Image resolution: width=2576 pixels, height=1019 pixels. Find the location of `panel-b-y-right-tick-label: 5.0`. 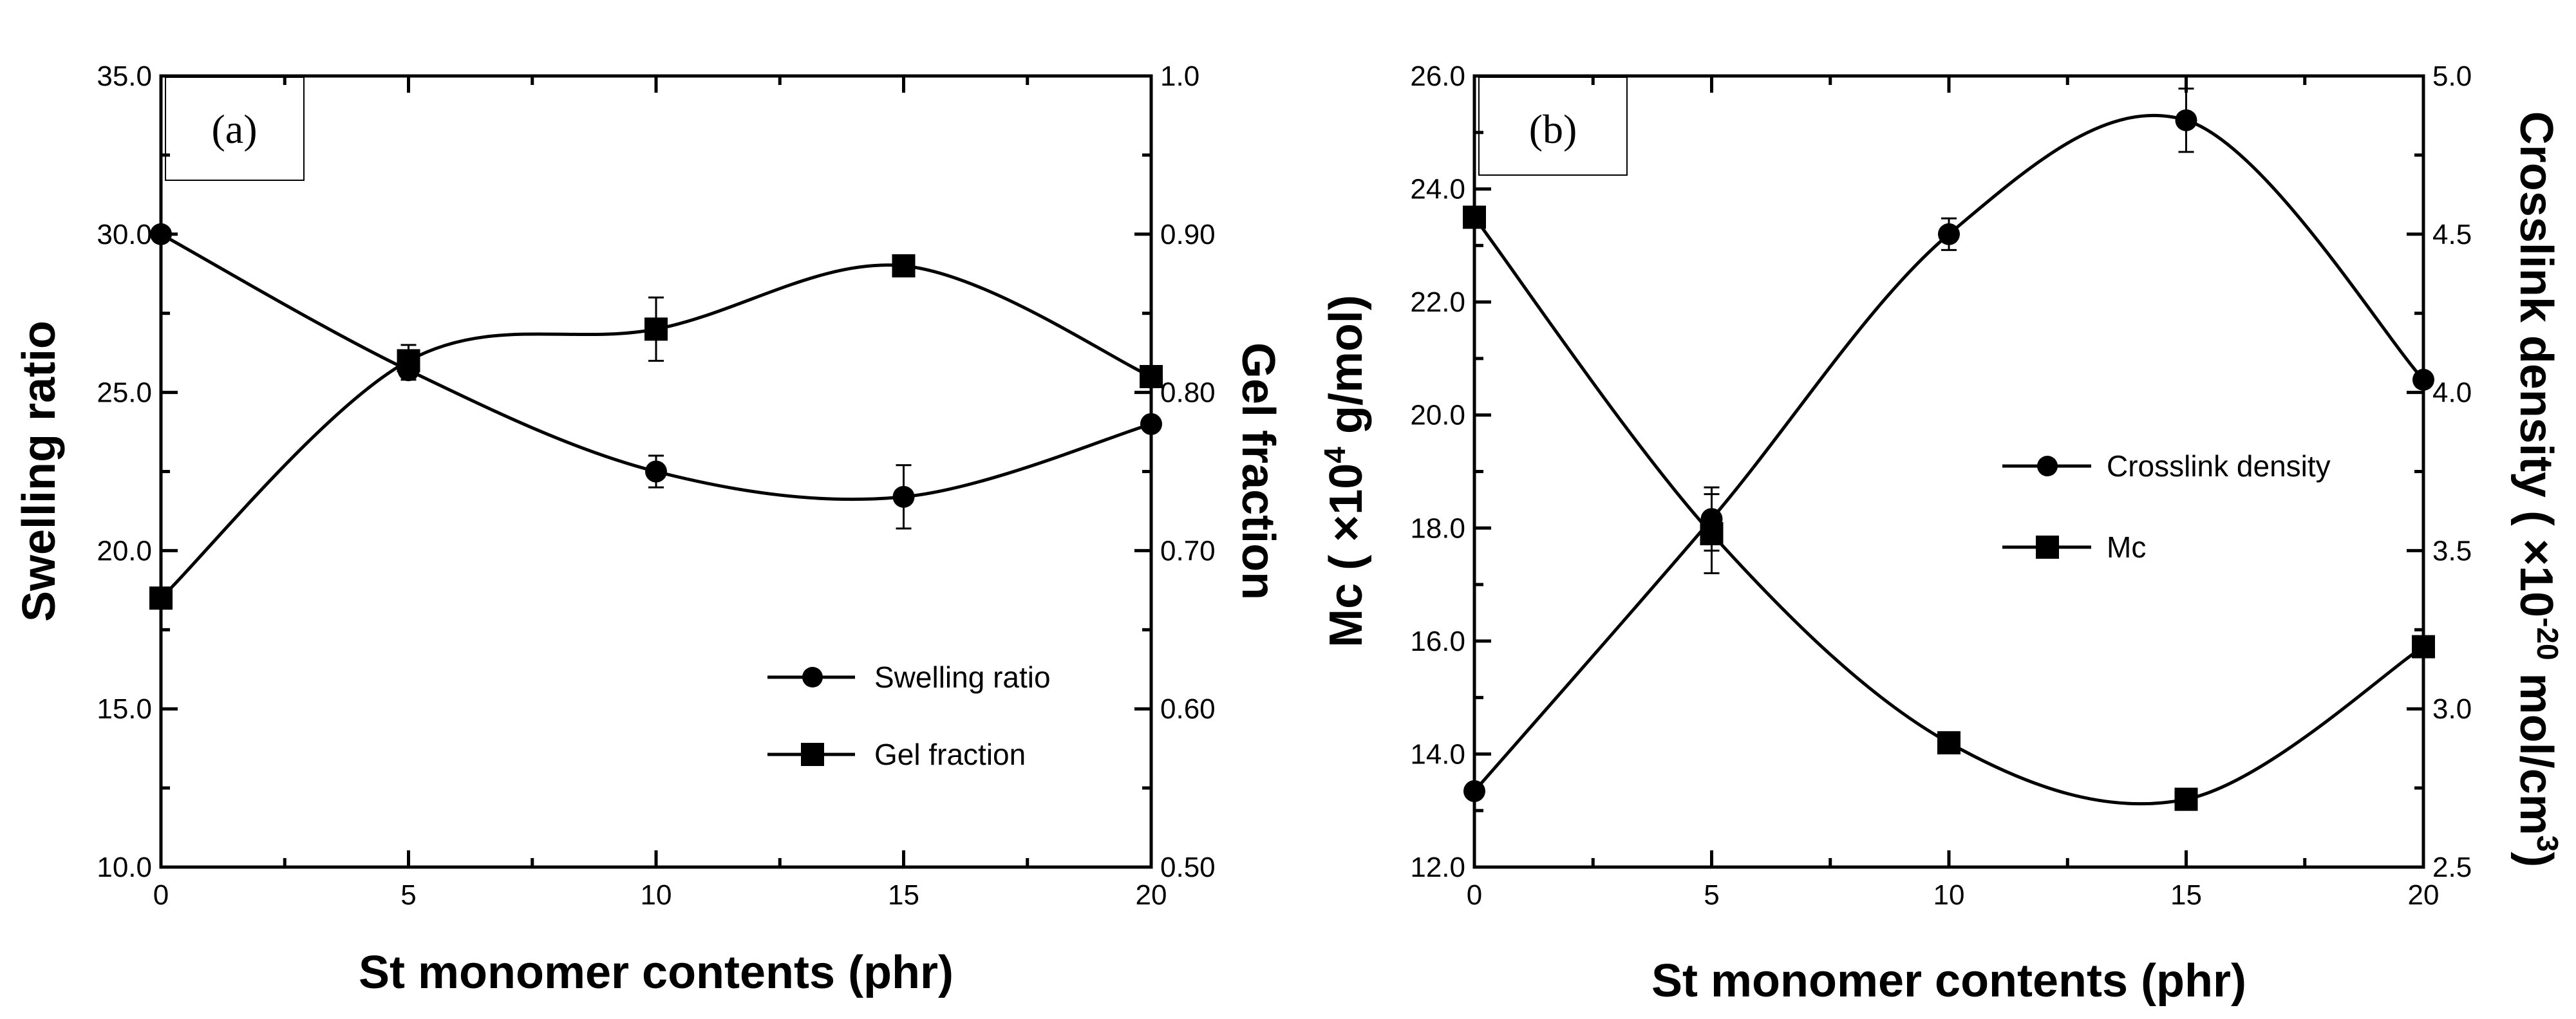

panel-b-y-right-tick-label: 5.0 is located at coordinates (2452, 76).